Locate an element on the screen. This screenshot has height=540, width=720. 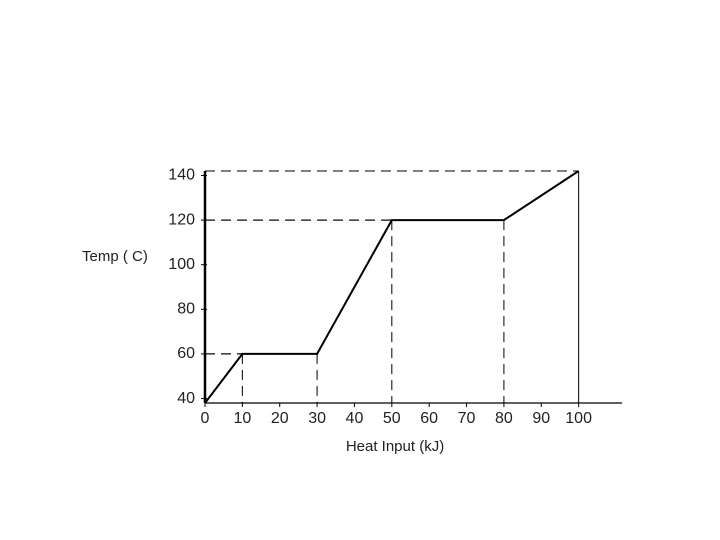
x-tick-label: 90 is located at coordinates (541, 418).